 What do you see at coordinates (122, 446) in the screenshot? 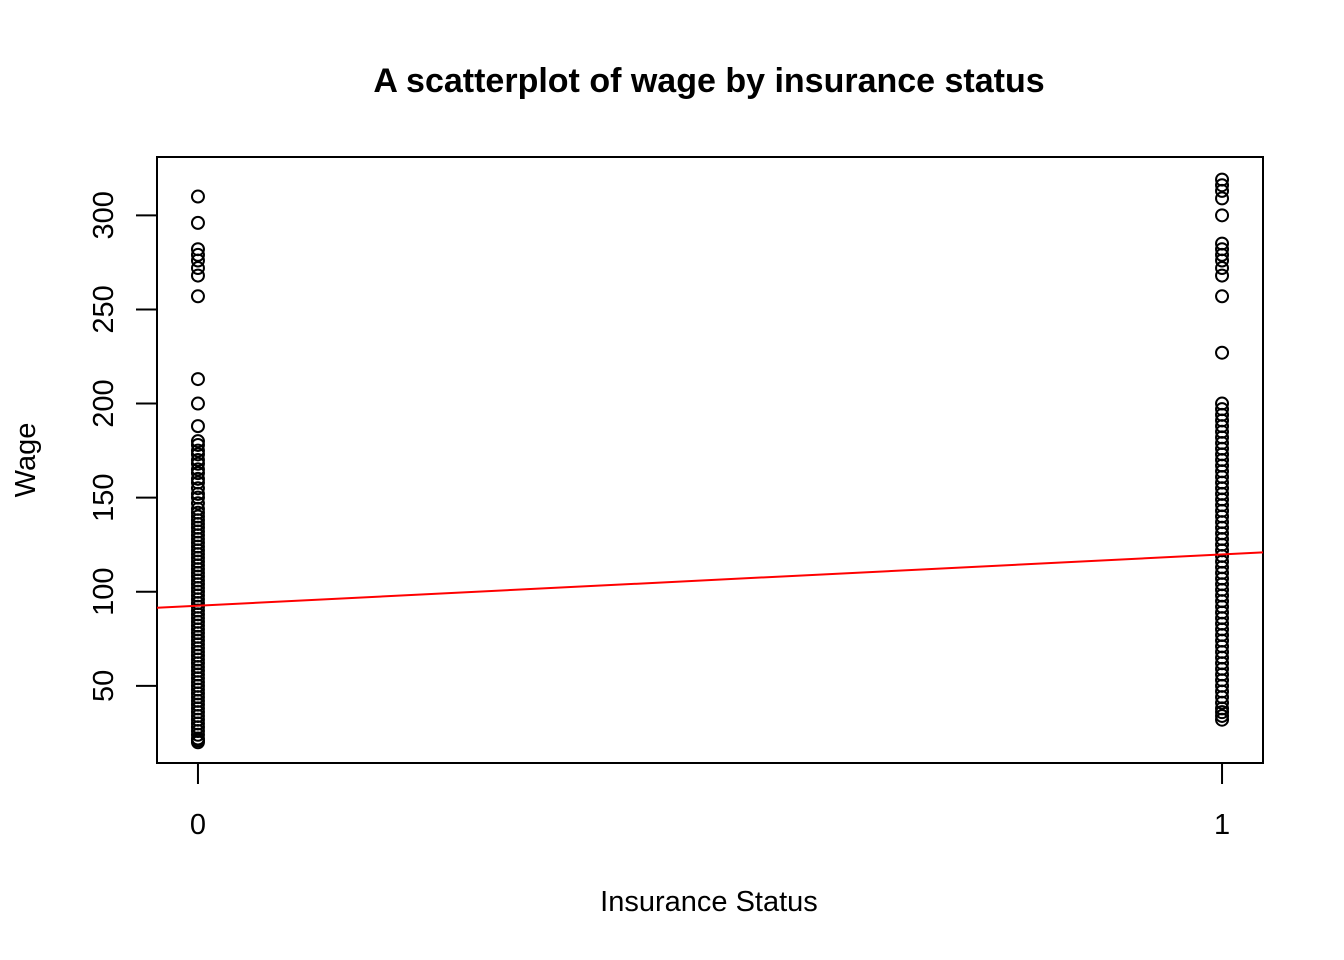
I see `y-axis: 50 100 150 200 250 300` at bounding box center [122, 446].